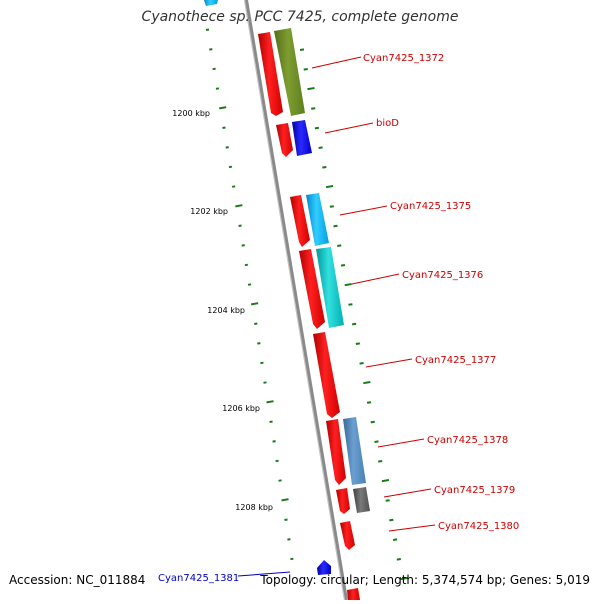 This screenshot has width=600, height=604. What do you see at coordinates (77, 580) in the screenshot?
I see `accession-text: Accession: NC_011884` at bounding box center [77, 580].